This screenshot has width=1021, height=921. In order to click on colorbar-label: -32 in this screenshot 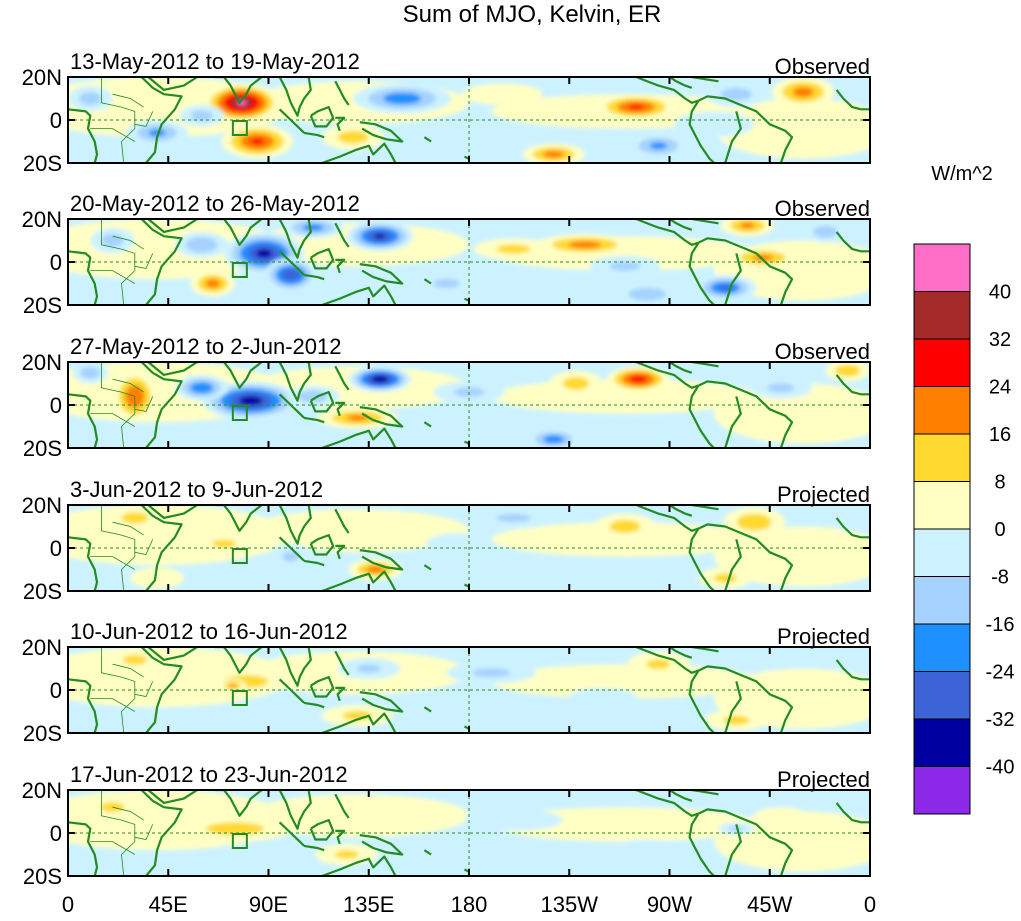, I will do `click(1000, 720)`.